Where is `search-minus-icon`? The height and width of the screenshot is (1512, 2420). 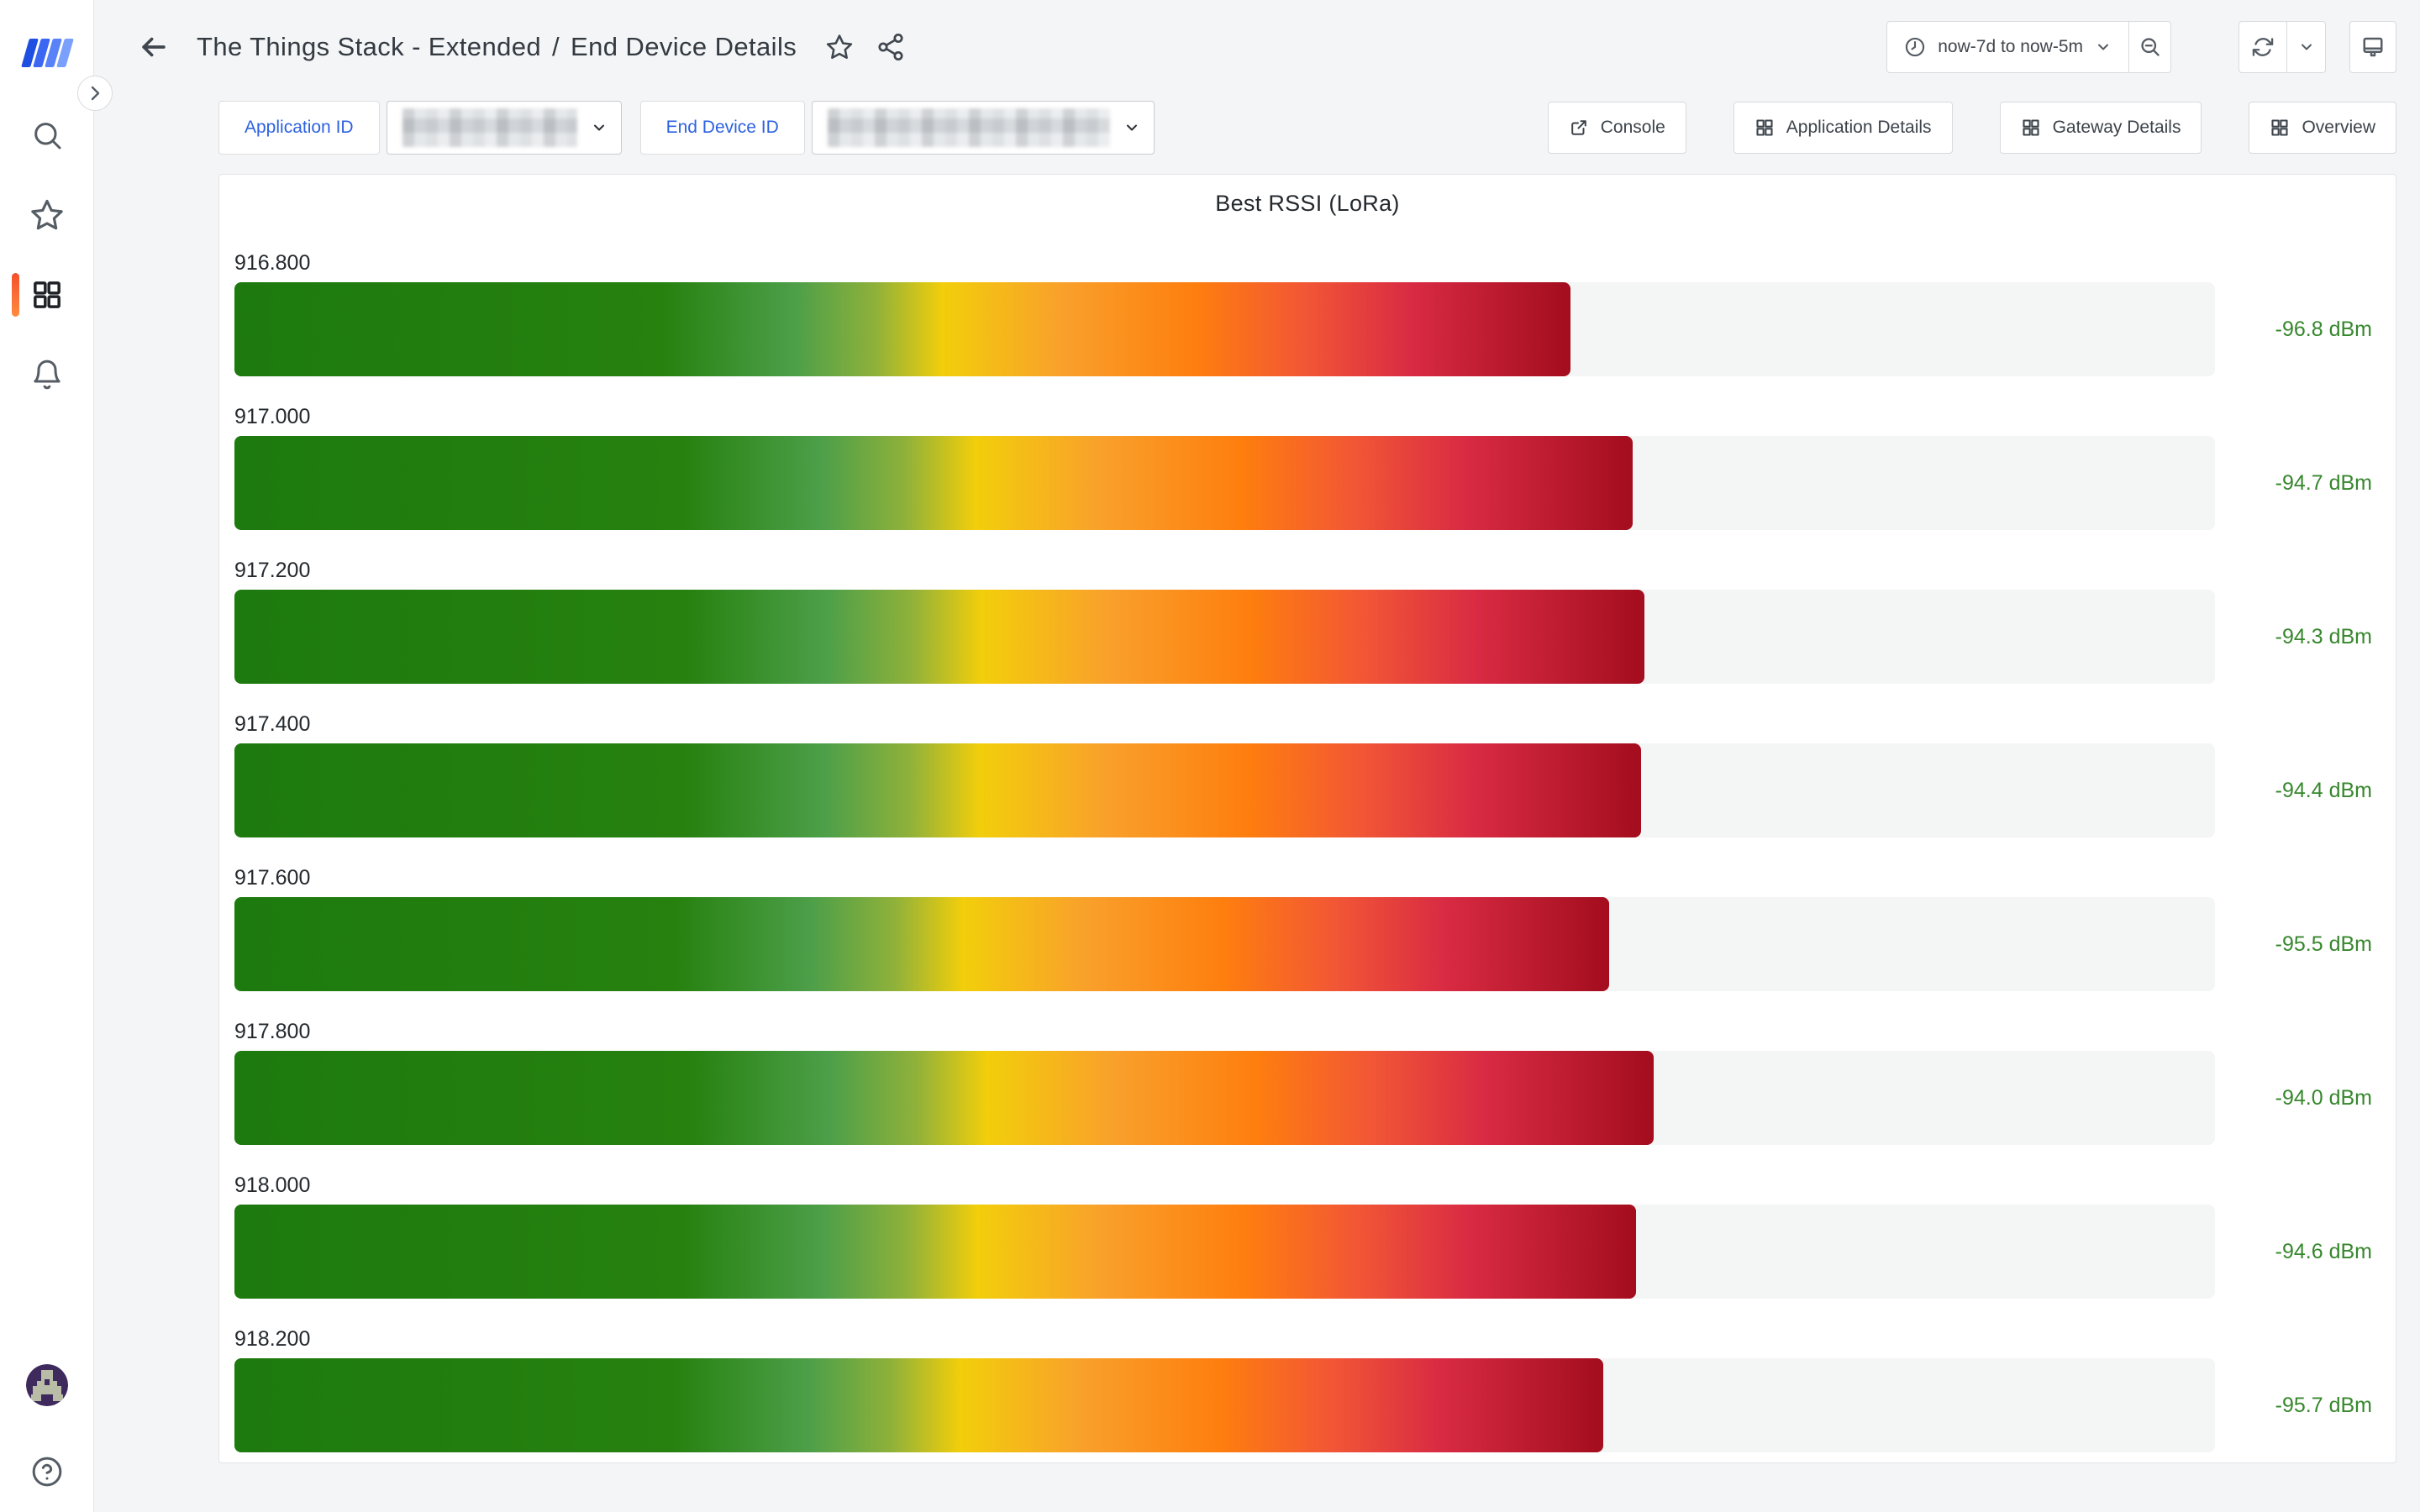
search-minus-icon is located at coordinates (2150, 47).